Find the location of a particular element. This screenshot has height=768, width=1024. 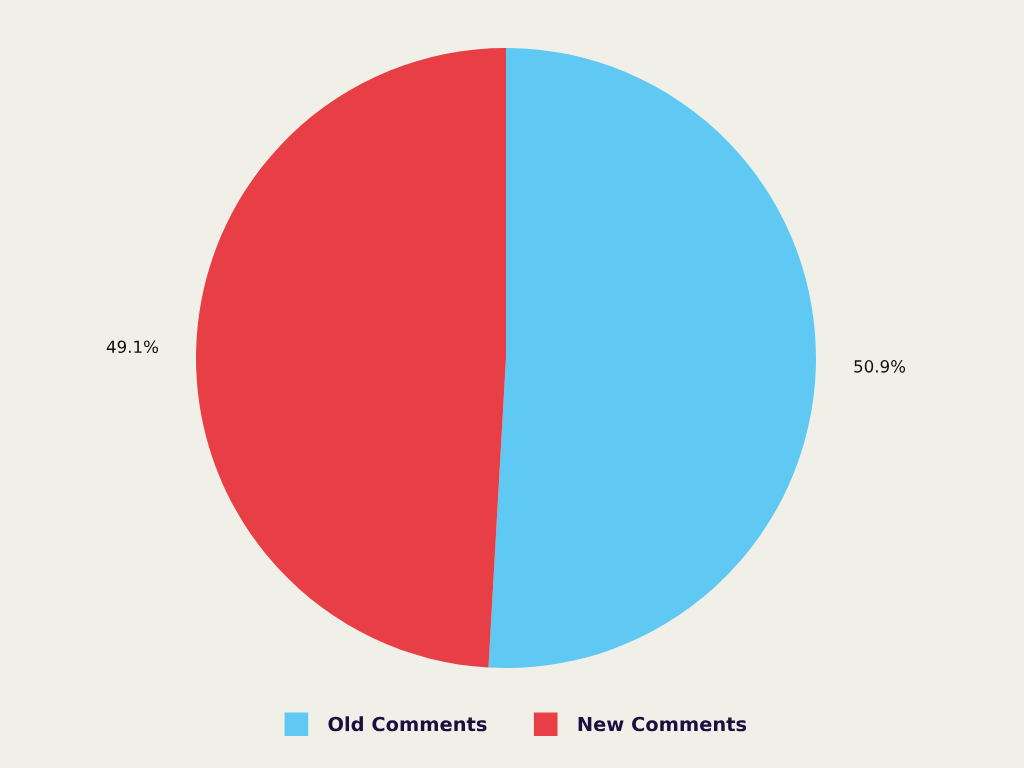

legend-label: New Comments is located at coordinates (662, 724).